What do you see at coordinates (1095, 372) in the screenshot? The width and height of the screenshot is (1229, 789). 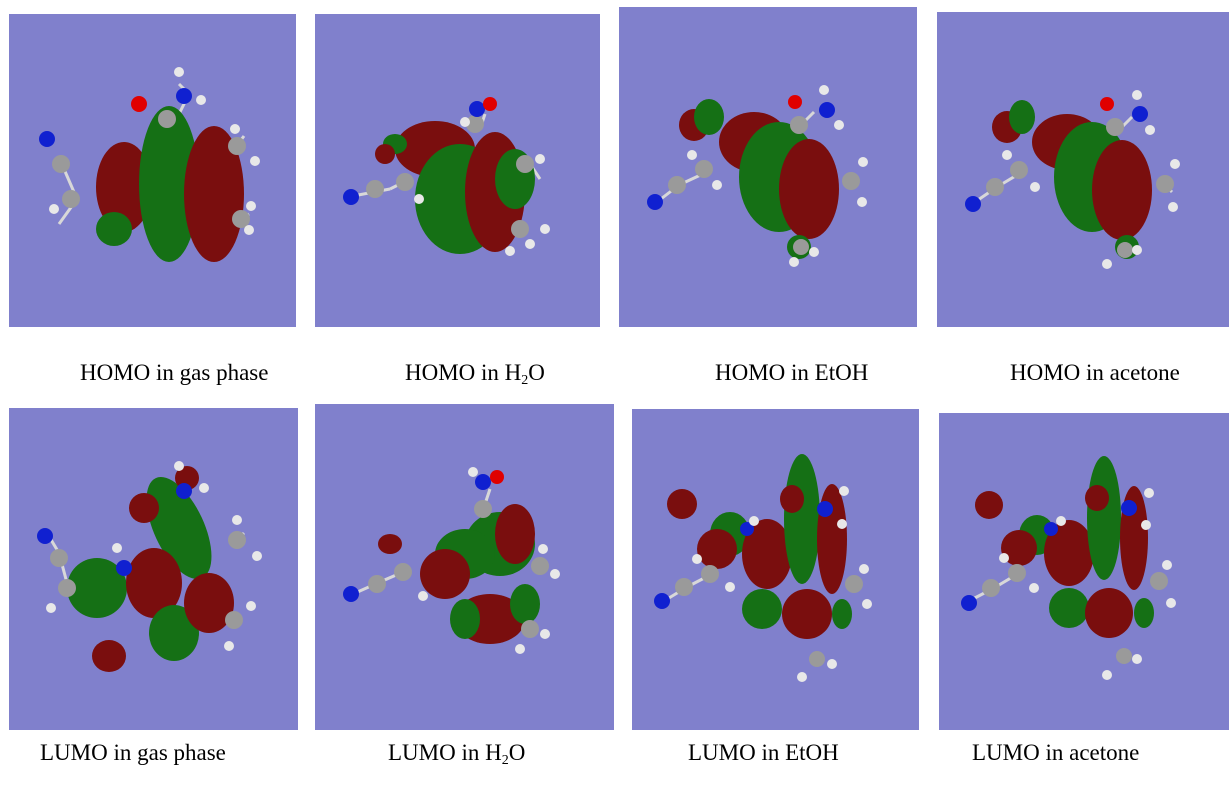 I see `caption-homo-acetone: HOMO in acetone` at bounding box center [1095, 372].